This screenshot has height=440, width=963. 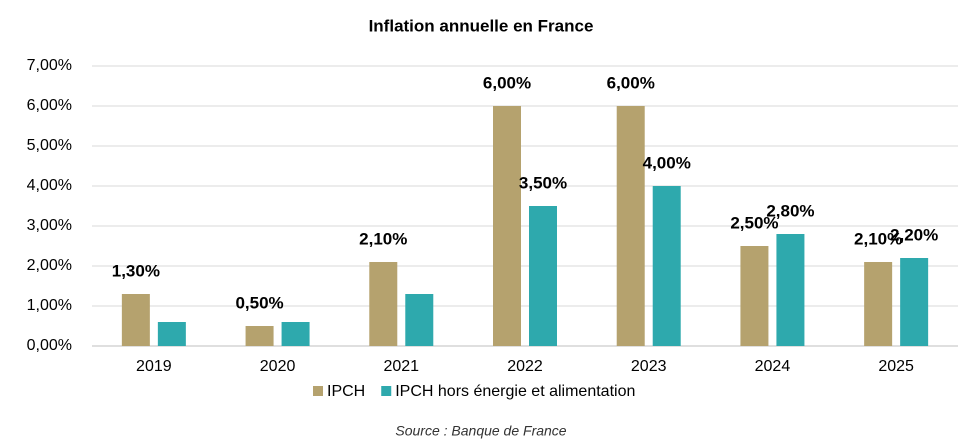 I want to click on x-tick-label: 2025, so click(x=896, y=366).